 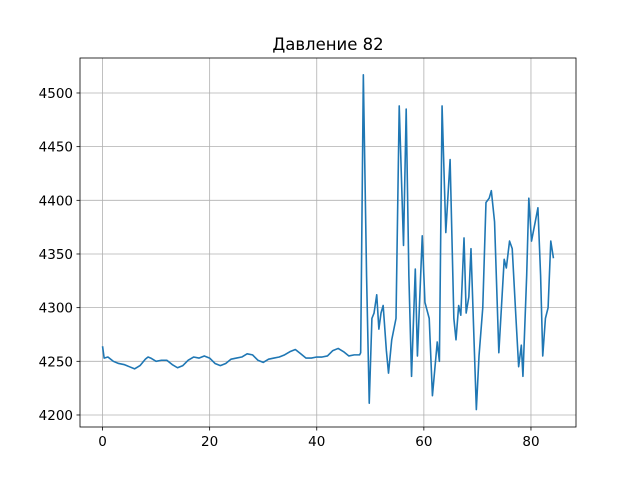 What do you see at coordinates (209, 442) in the screenshot?
I see `x-tick-label: 20` at bounding box center [209, 442].